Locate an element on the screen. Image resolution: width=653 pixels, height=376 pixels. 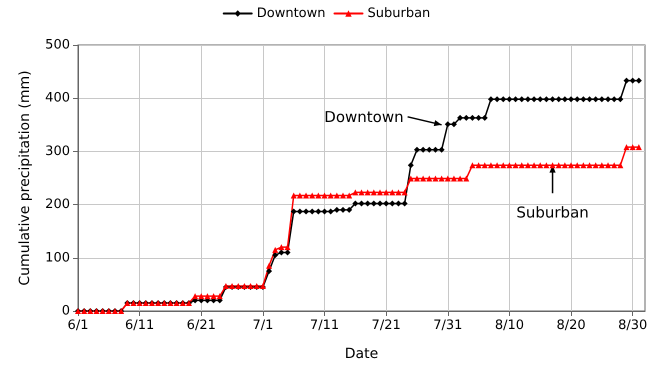
x-tick-label: 8/30 is located at coordinates (633, 325).